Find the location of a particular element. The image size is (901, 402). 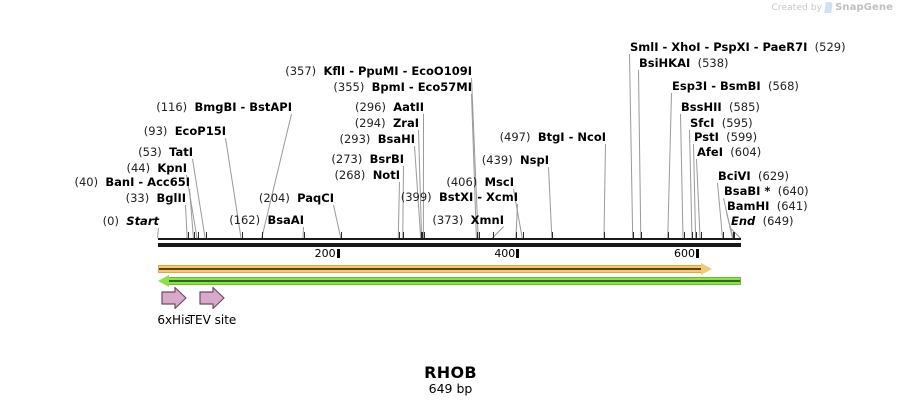

enzyme-label-smli-xhoi-pspxi-paer7i: SmlI - XhoI - PspXI - PaeR7I (529) is located at coordinates (738, 47).